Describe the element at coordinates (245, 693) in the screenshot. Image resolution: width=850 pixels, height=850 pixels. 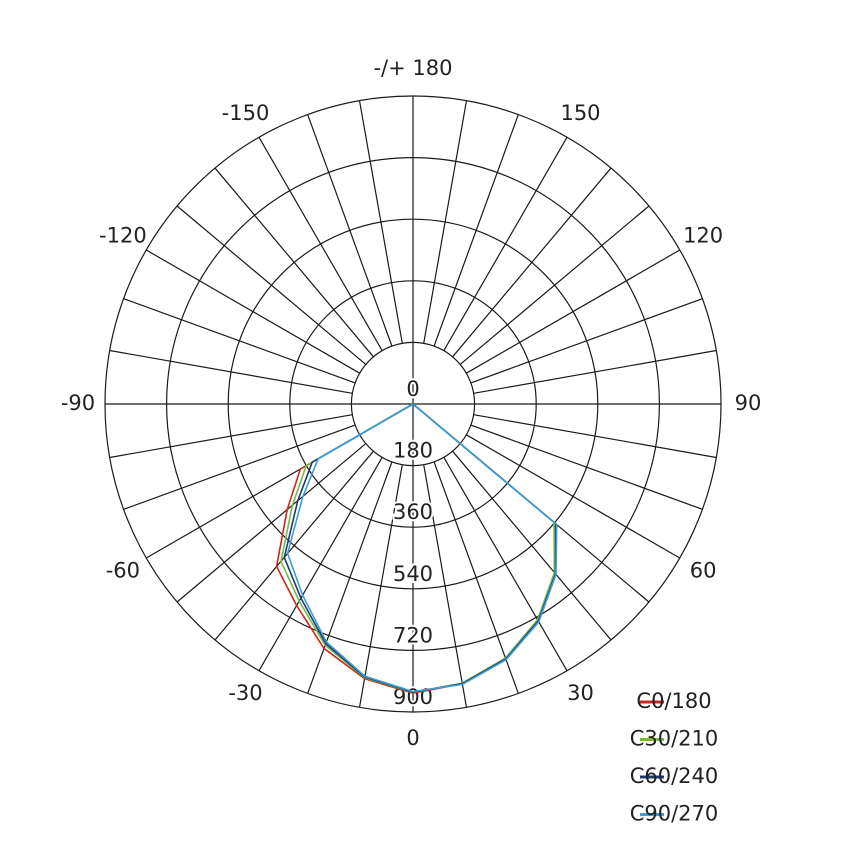
I see `angle-tick-label: -30` at that location.